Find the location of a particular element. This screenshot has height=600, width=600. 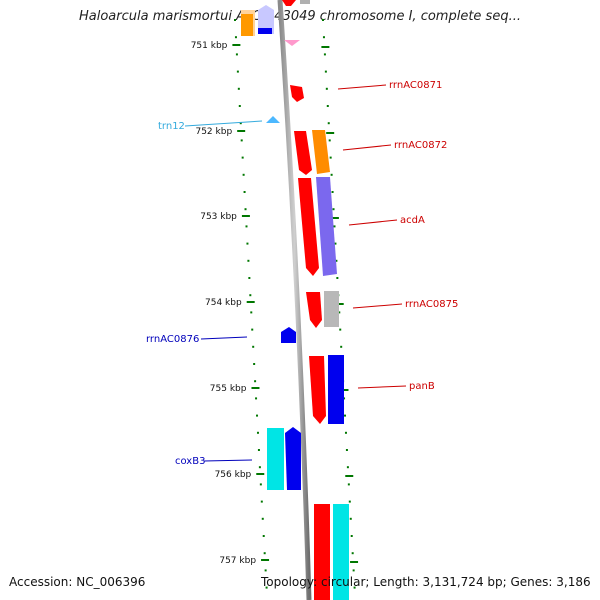

feature-red-top is located at coordinates (289, 3).